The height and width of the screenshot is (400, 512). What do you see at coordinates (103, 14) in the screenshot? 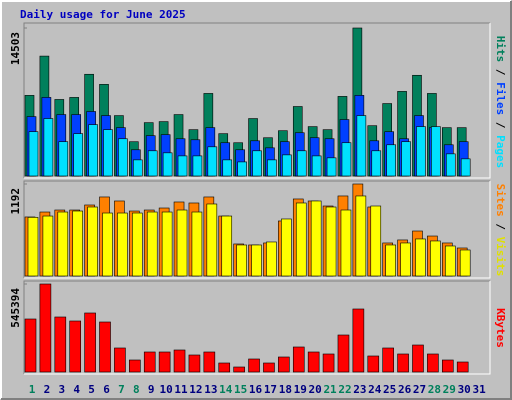
I see `chart-title: Daily usage for June 2025` at bounding box center [103, 14].